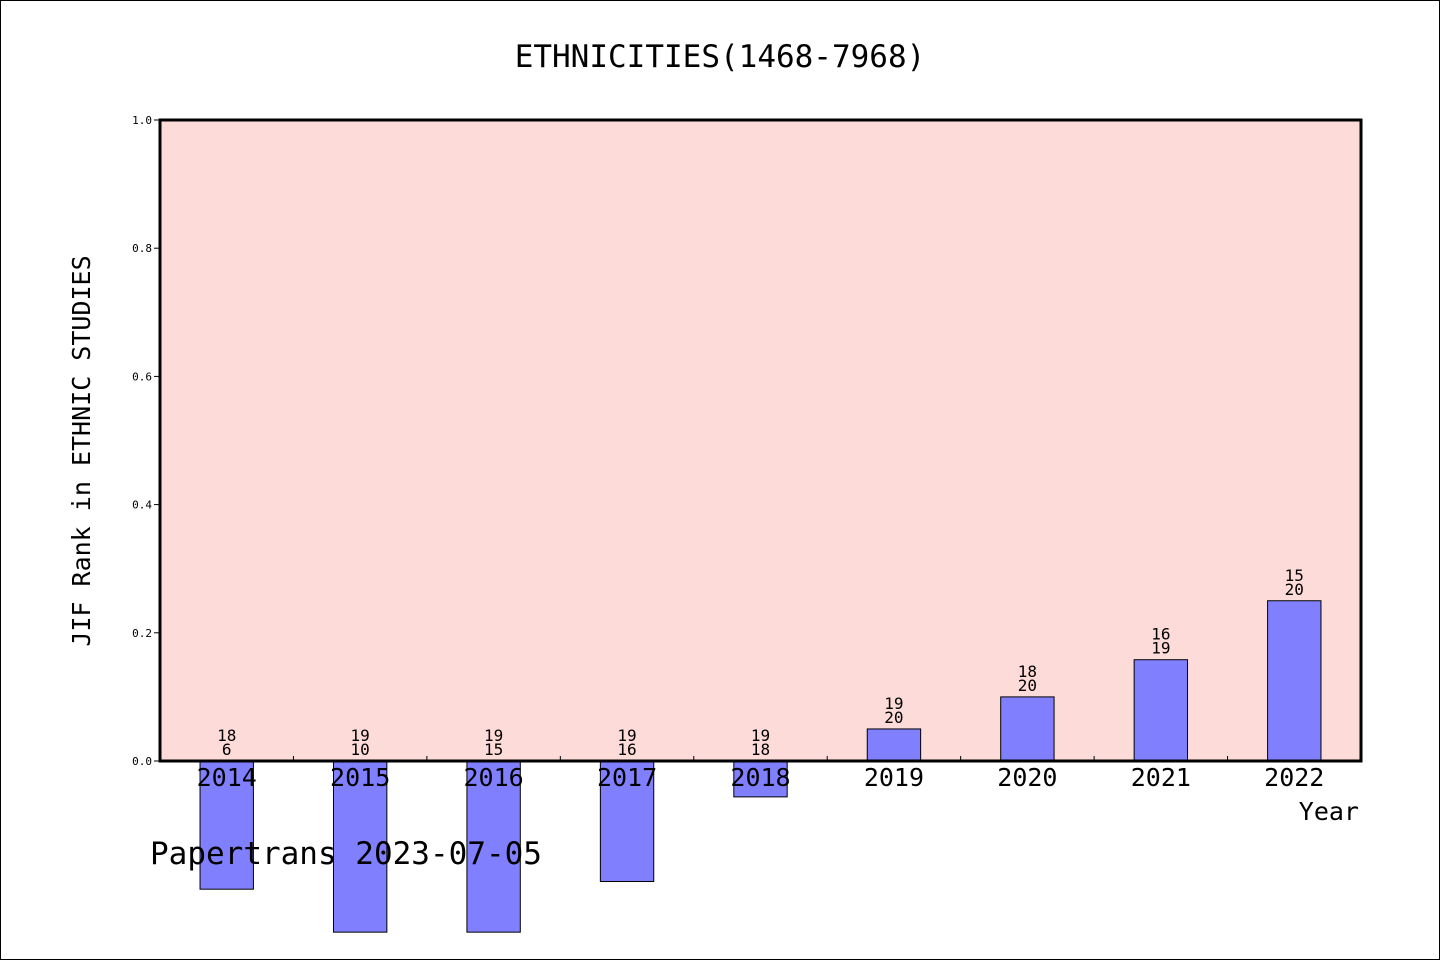 This screenshot has height=964, width=1440. What do you see at coordinates (1329, 811) in the screenshot?
I see `x-axis-label: Year` at bounding box center [1329, 811].